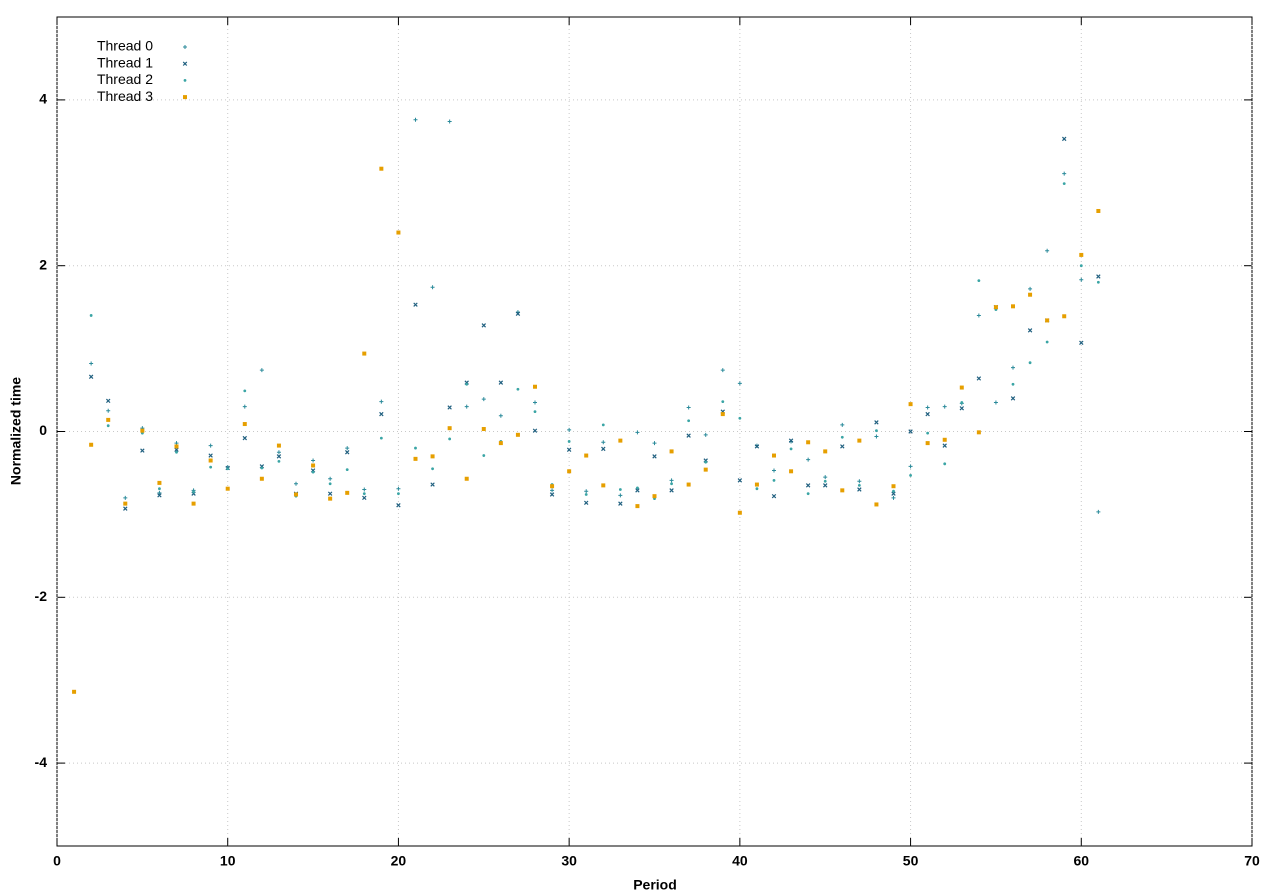 This screenshot has width=1280, height=896. What do you see at coordinates (125, 79) in the screenshot?
I see `legend-label: Thread 2` at bounding box center [125, 79].